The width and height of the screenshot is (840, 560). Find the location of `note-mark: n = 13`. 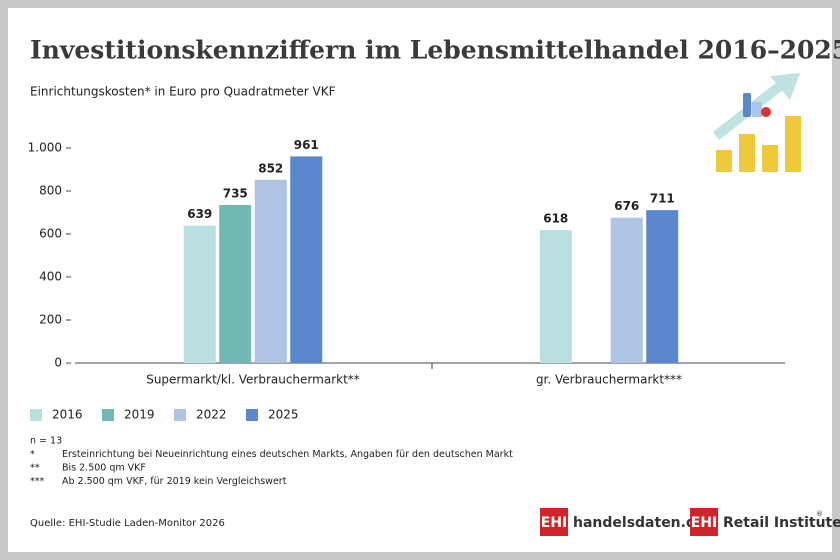

note-mark: n = 13 is located at coordinates (46, 441).